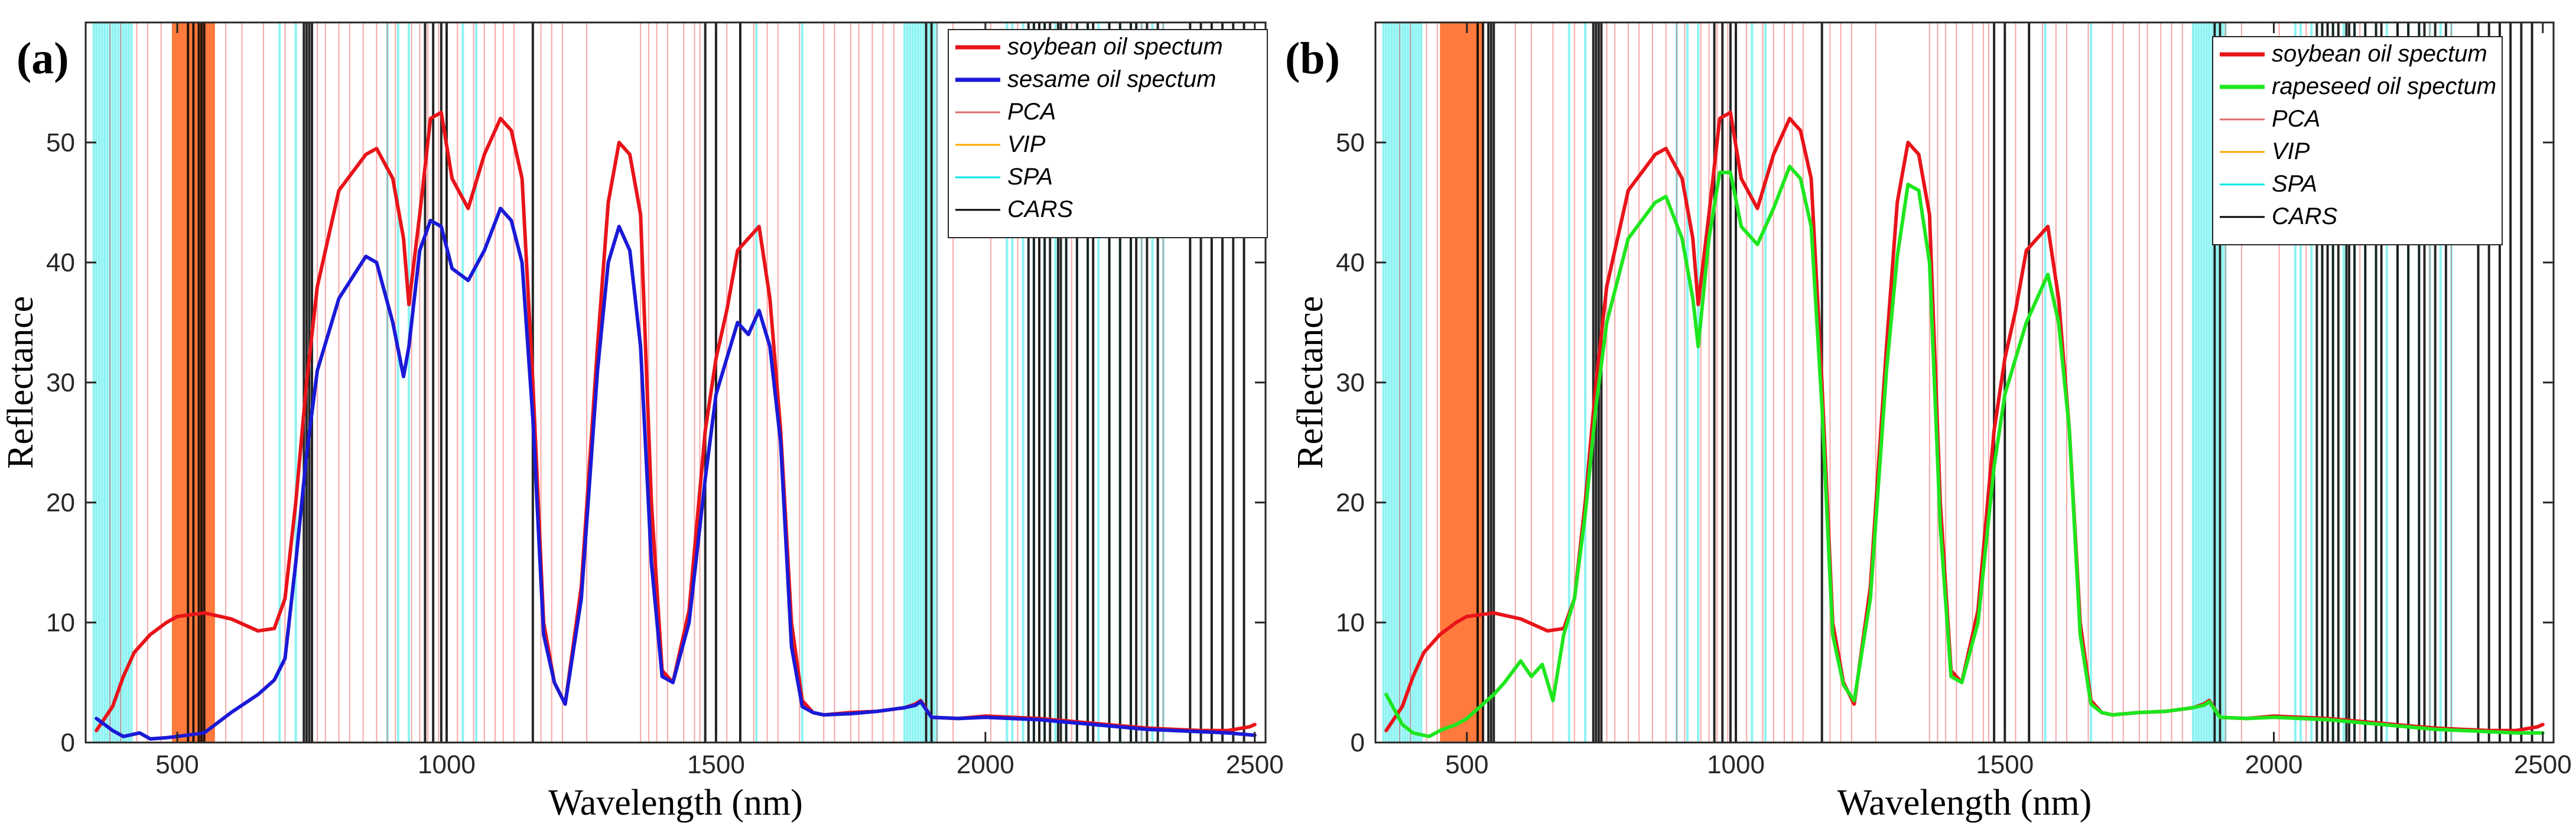  I want to click on y-axis-title-a: Reflectance, so click(21, 383).